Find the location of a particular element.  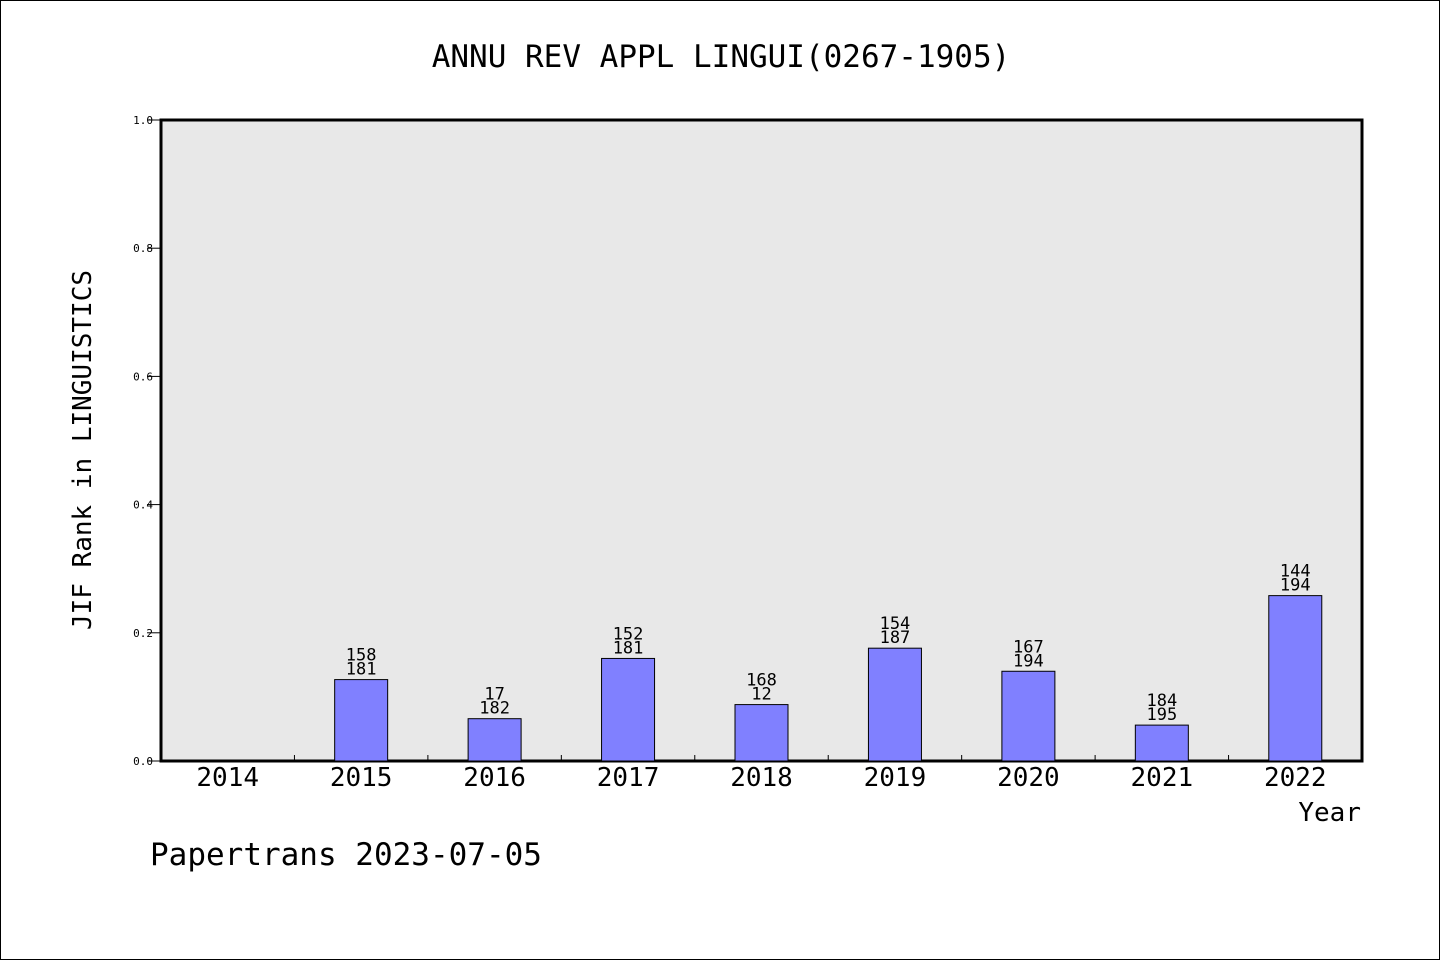

bar-label-rank: 144 is located at coordinates (1295, 572).